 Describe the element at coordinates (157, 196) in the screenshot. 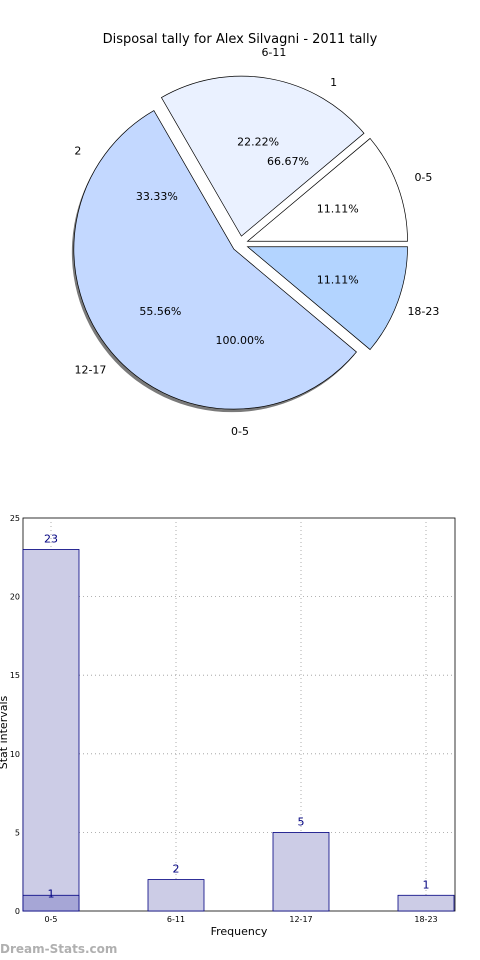

I see `pie-inner-pct-label: 33.33%` at that location.